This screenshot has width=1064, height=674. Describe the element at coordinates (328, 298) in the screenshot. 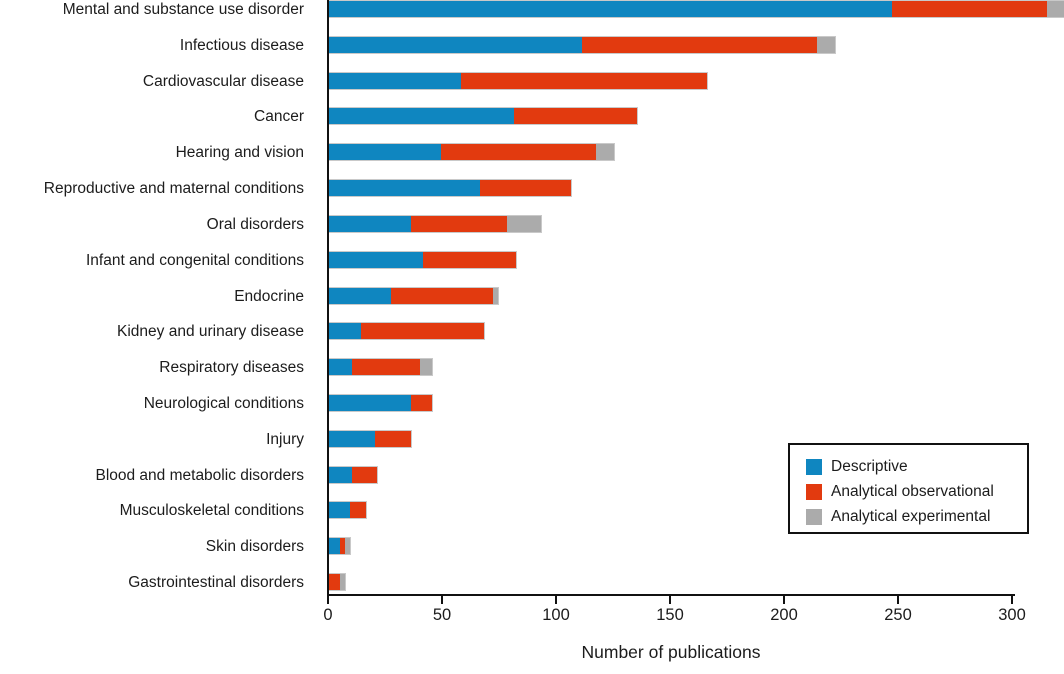

I see `y-axis-line` at that location.